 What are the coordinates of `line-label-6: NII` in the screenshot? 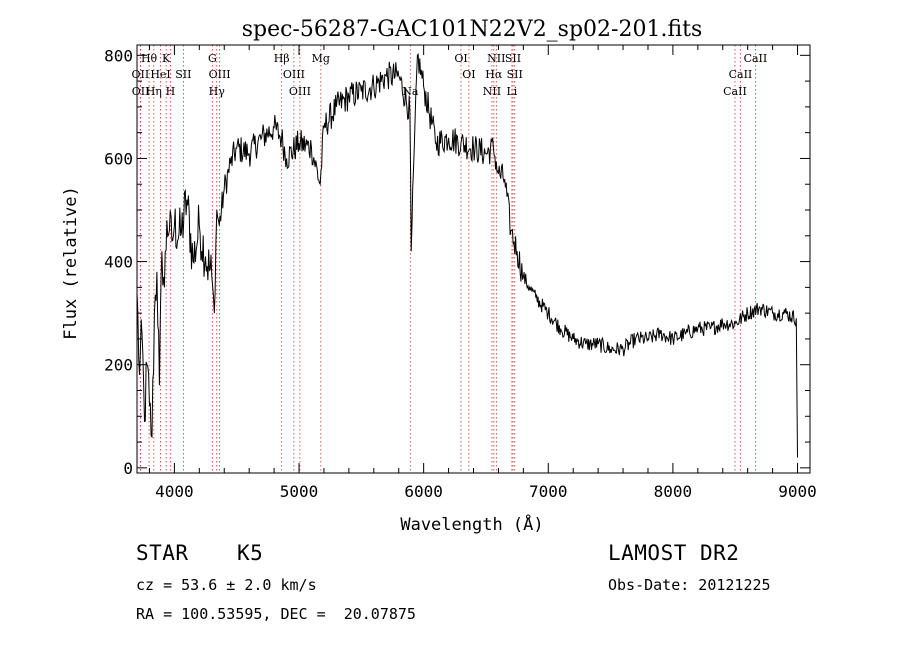 It's located at (496, 58).